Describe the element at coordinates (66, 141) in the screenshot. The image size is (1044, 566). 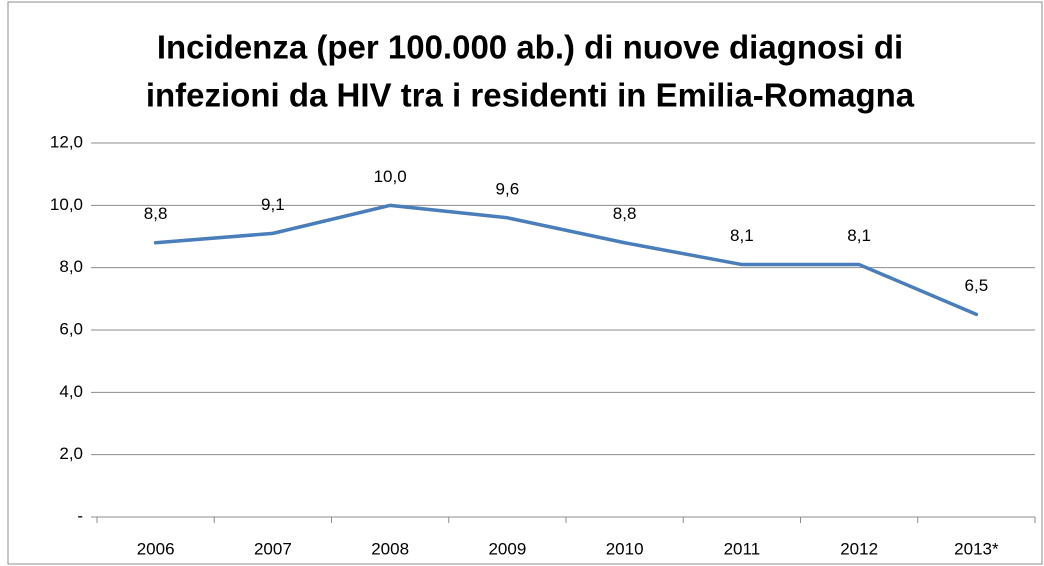
I see `y-tick-label: 12,0` at that location.